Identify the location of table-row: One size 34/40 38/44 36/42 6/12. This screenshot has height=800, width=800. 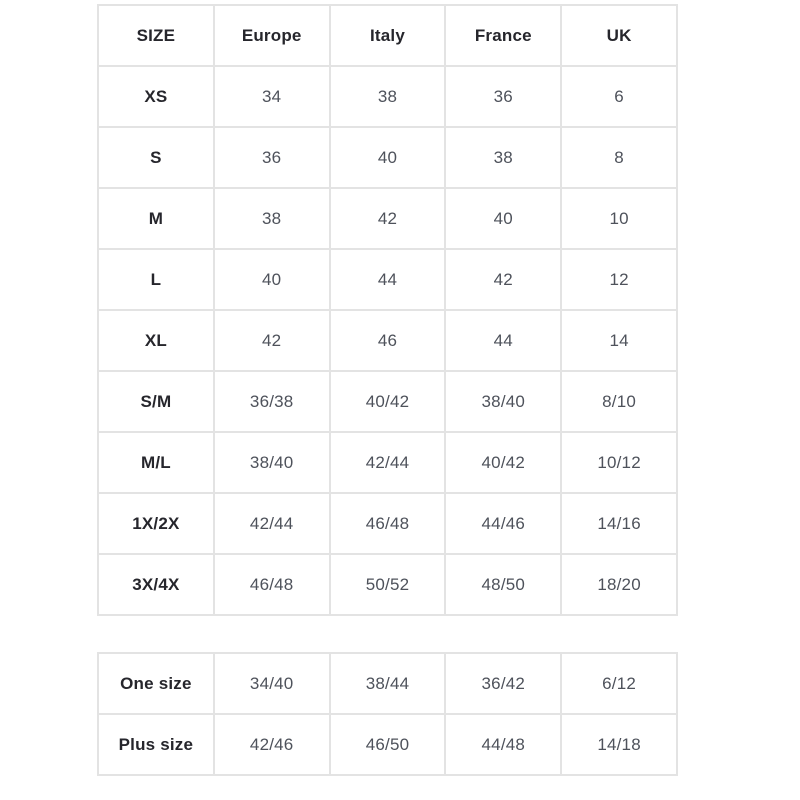
(387, 683).